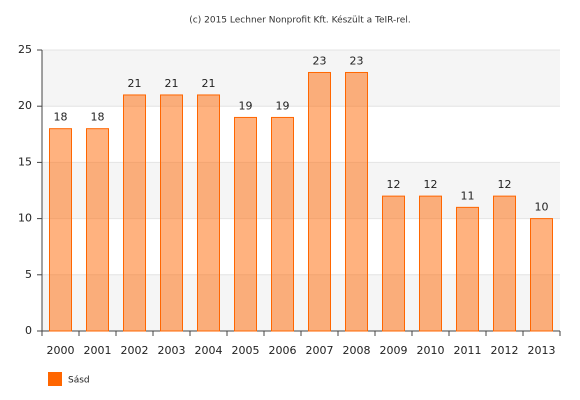 This screenshot has width=580, height=400. I want to click on x-tick-label: 2013, so click(542, 350).